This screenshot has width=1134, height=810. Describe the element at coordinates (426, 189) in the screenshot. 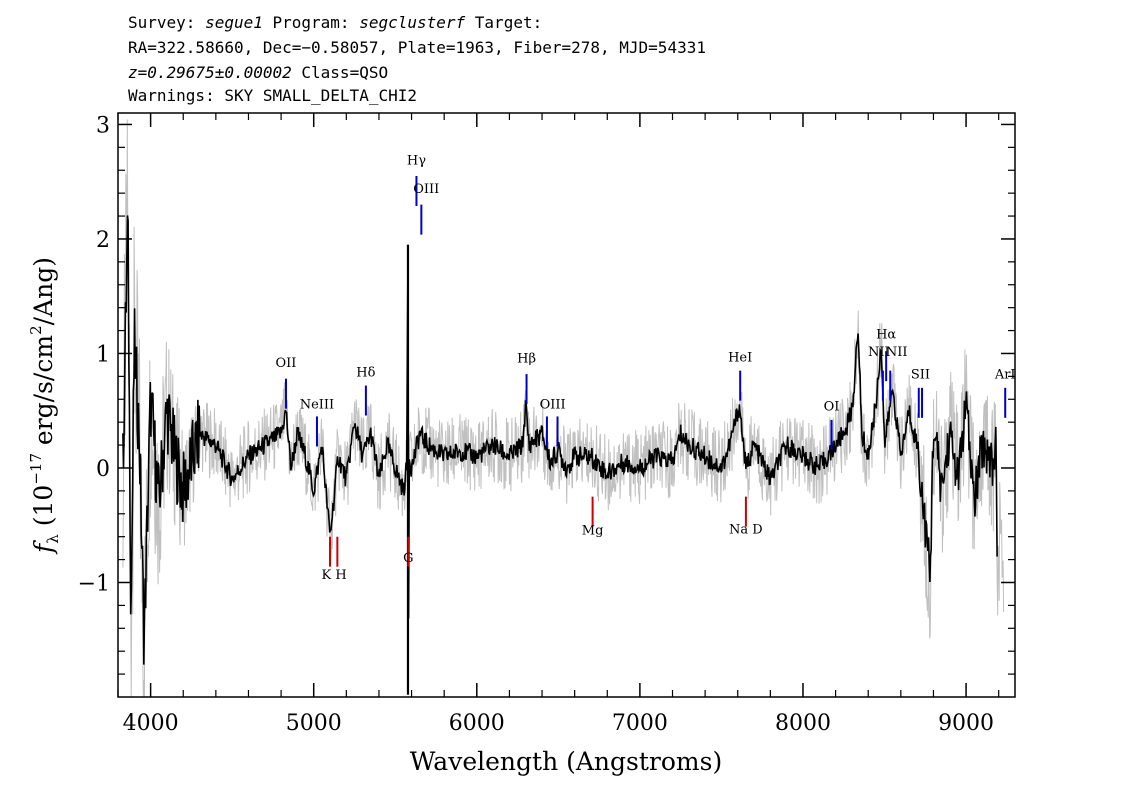

I see `line-label-oiii-top: OIII` at that location.